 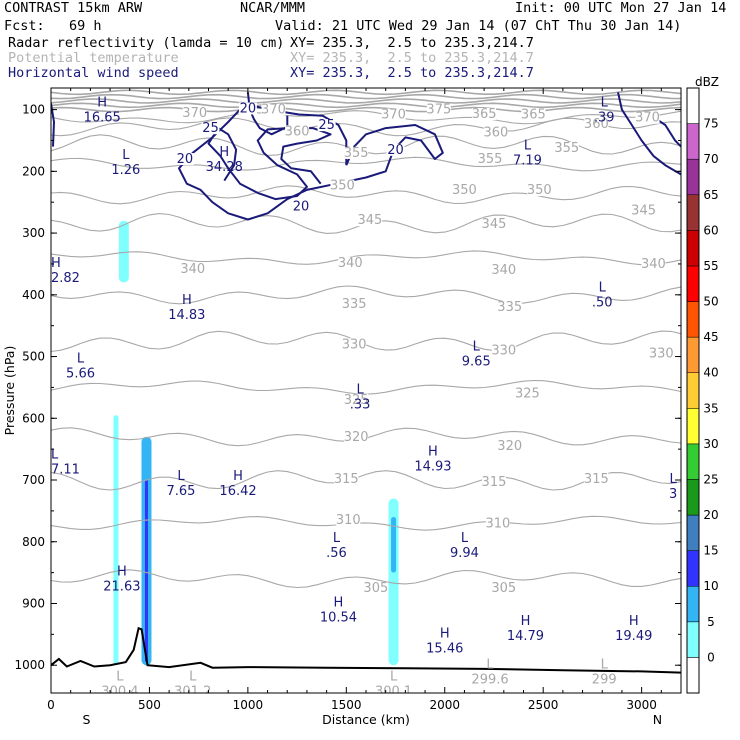 What do you see at coordinates (33, 233) in the screenshot?
I see `y-tick-label: 300` at bounding box center [33, 233].